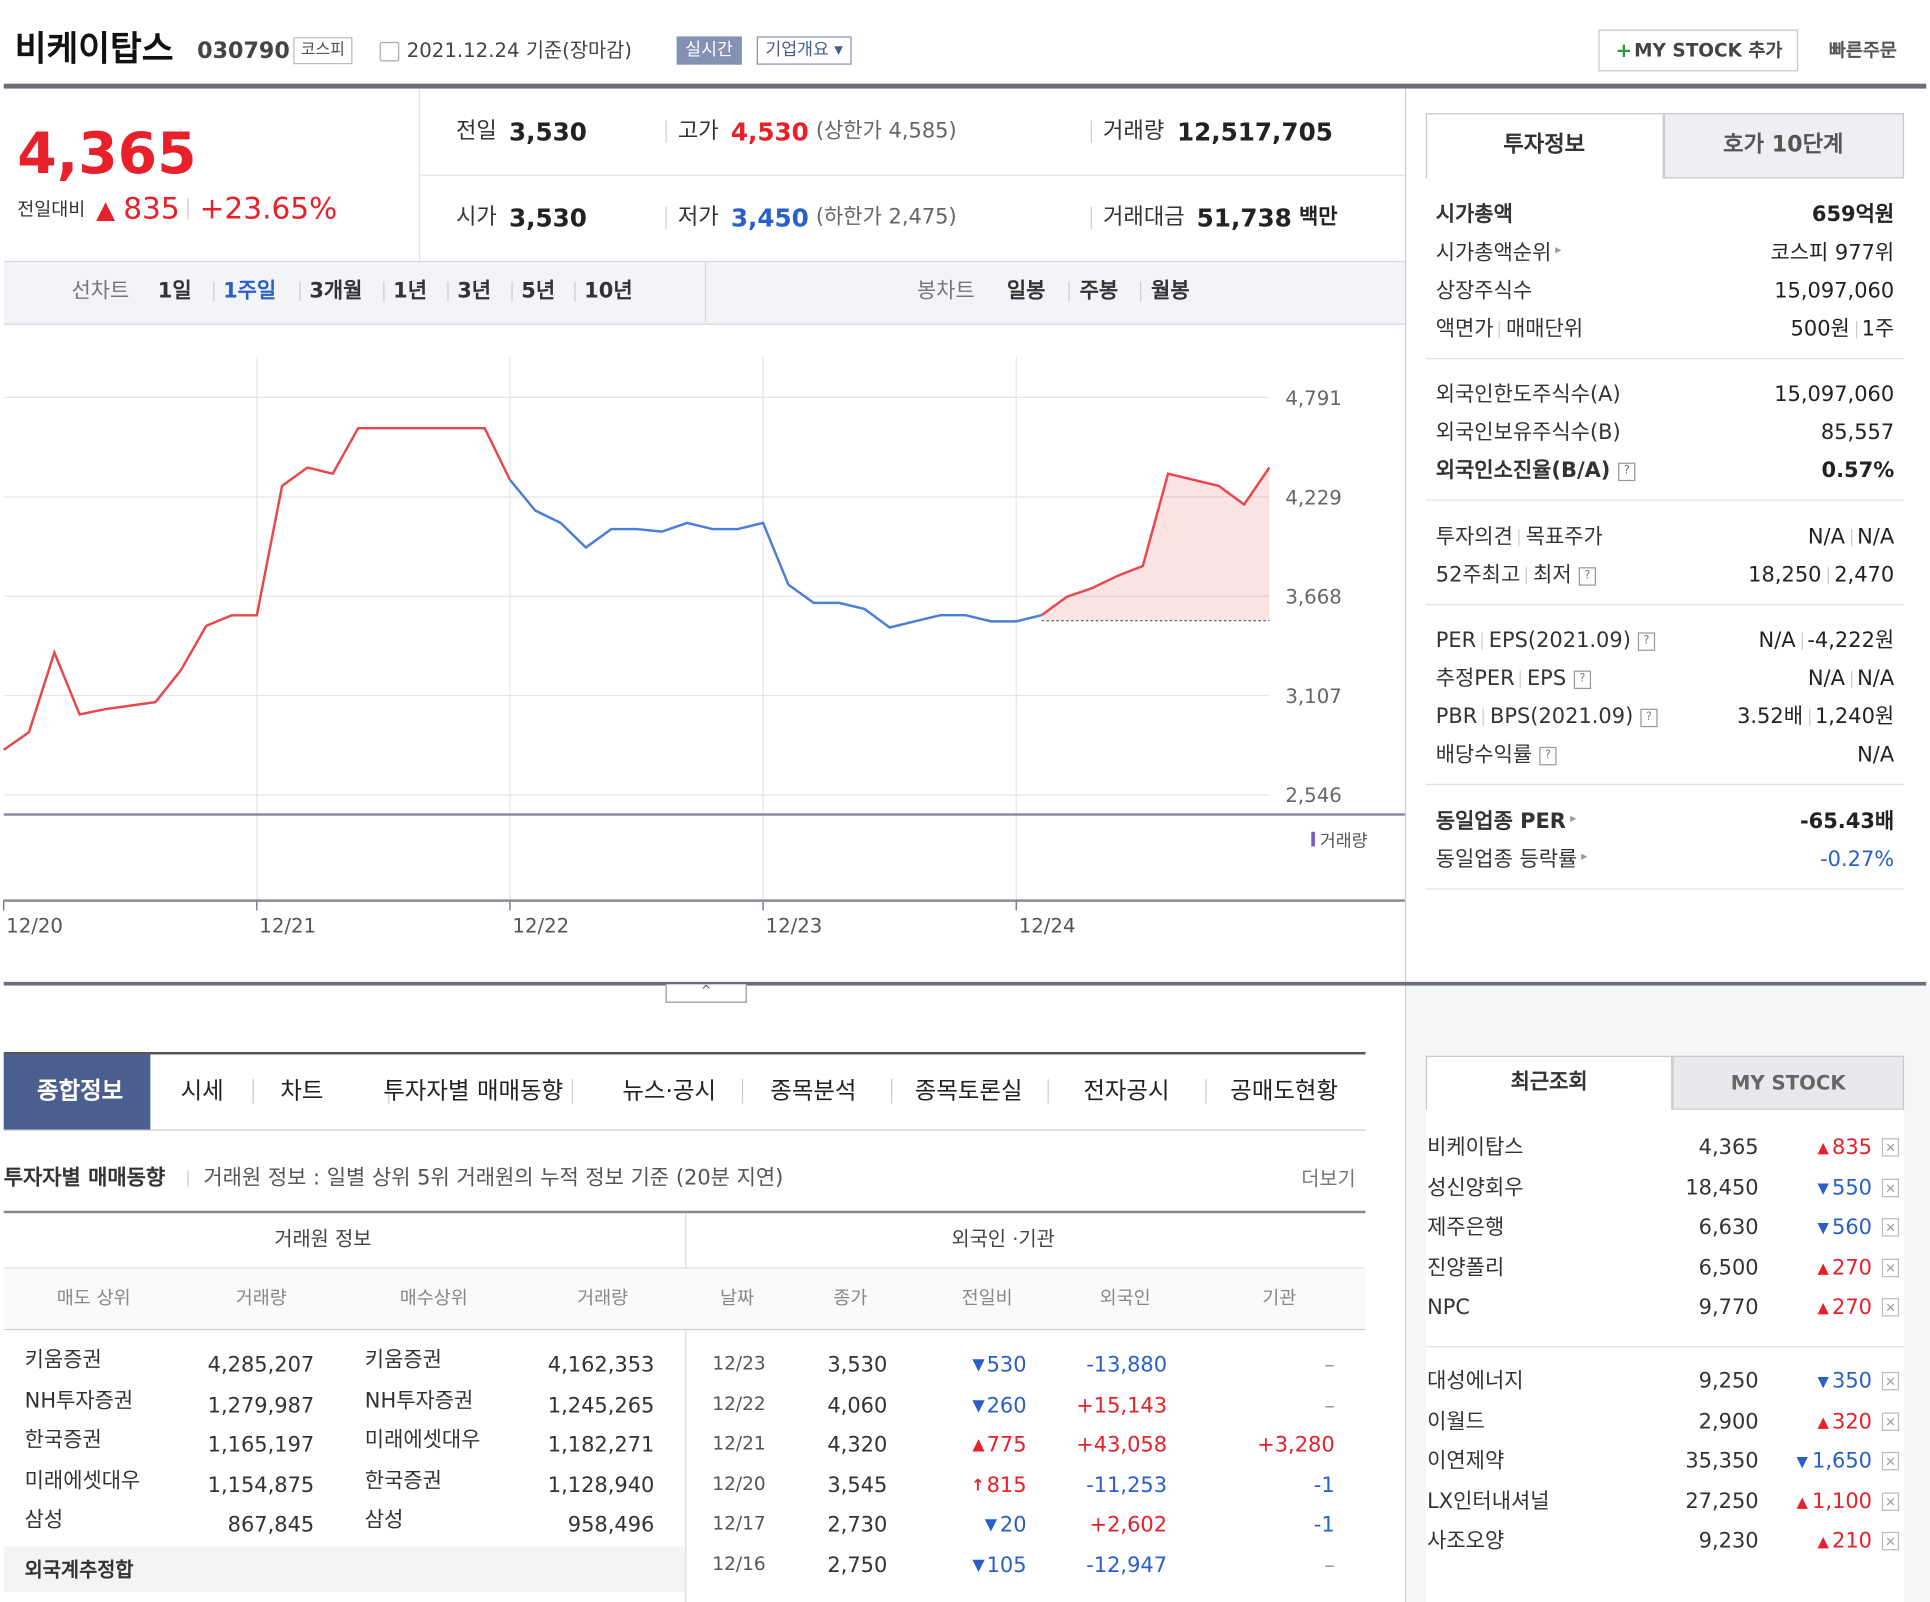  I want to click on collapse-handle: ^, so click(706, 993).